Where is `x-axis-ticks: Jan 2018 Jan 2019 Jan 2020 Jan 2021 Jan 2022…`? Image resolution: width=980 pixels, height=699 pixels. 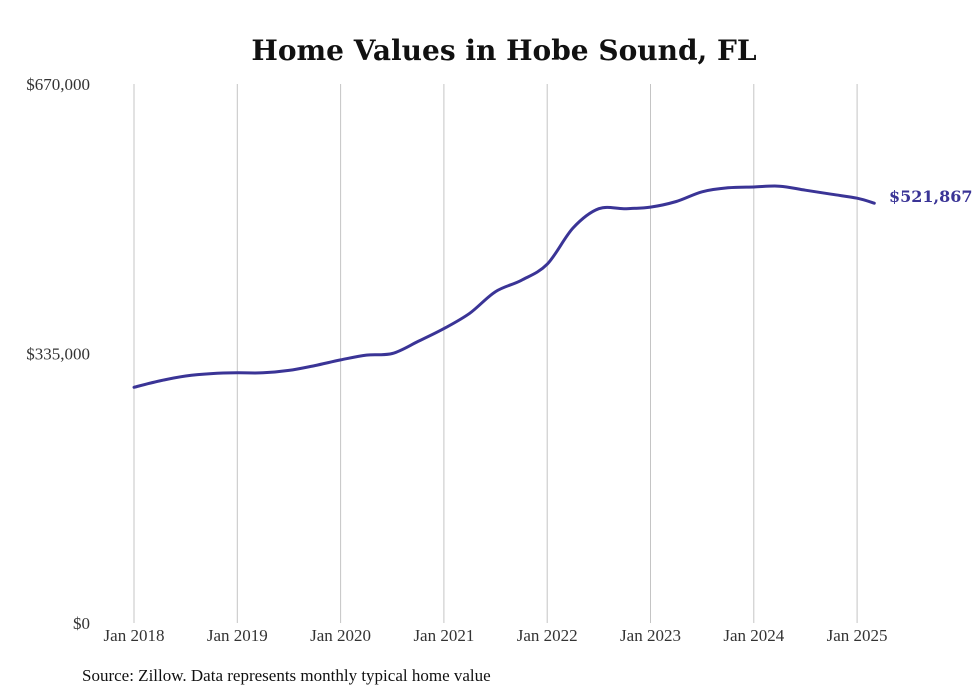
x-axis-ticks: Jan 2018 Jan 2019 Jan 2020 Jan 2021 Jan 2022… is located at coordinates (496, 635).